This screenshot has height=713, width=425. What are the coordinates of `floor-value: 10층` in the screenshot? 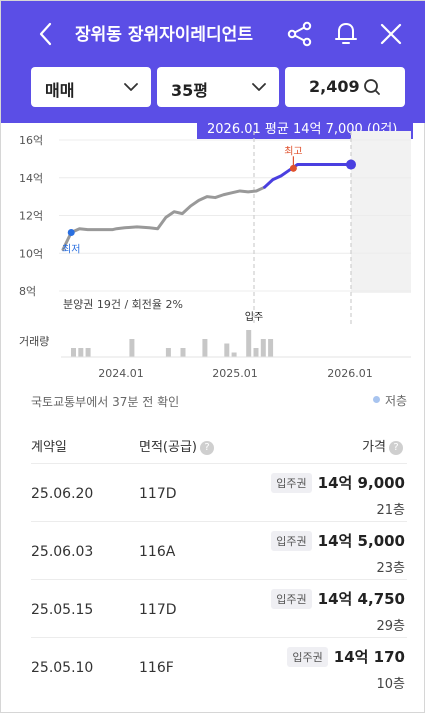 It's located at (390, 684).